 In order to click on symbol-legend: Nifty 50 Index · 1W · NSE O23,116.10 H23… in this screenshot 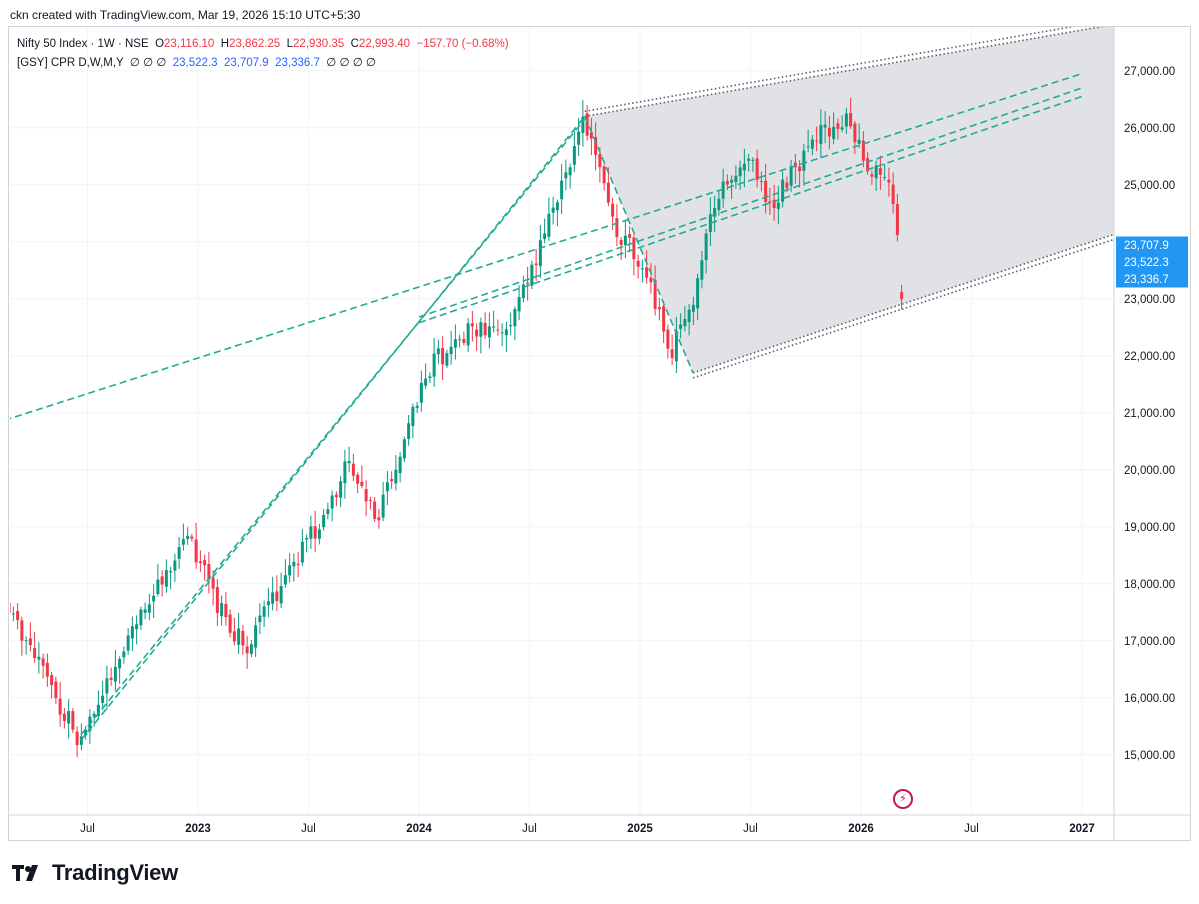, I will do `click(263, 44)`.